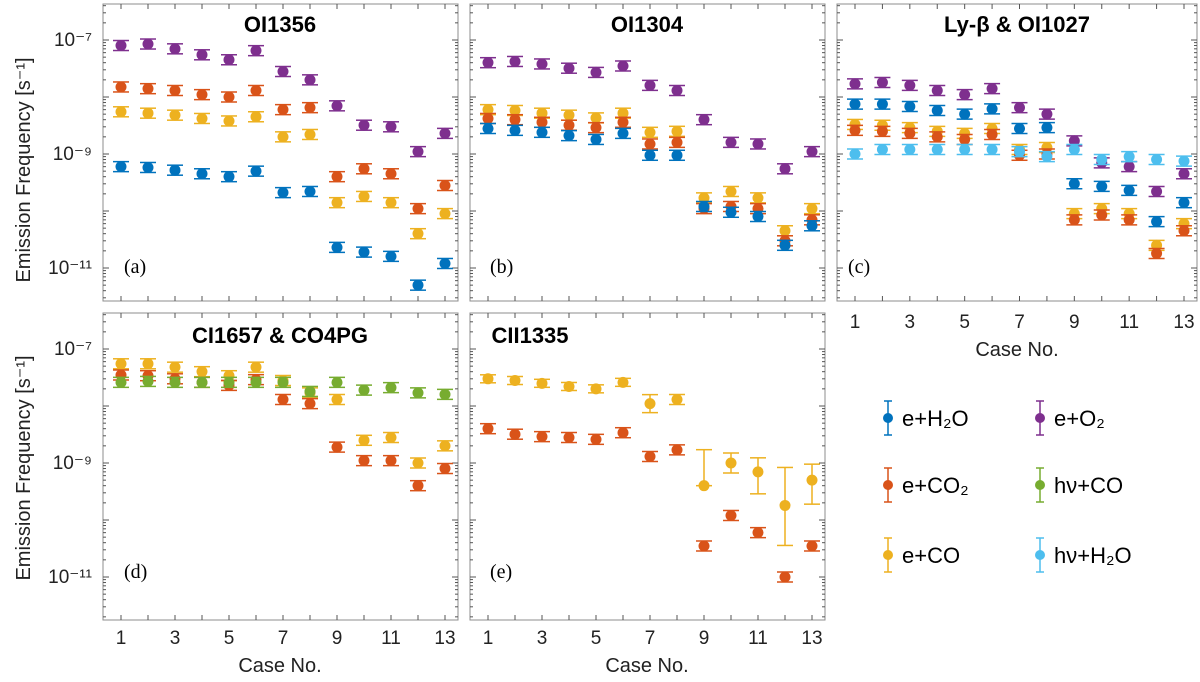 The width and height of the screenshot is (1200, 682). Describe the element at coordinates (1017, 152) in the screenshot. I see `panel-c-frame` at that location.